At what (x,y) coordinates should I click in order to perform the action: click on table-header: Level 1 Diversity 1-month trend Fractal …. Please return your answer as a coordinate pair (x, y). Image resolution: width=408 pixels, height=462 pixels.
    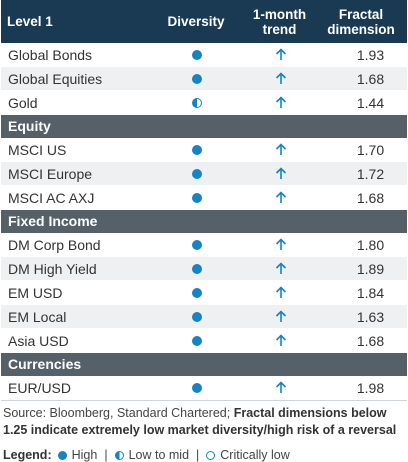
    Looking at the image, I should click on (204, 21).